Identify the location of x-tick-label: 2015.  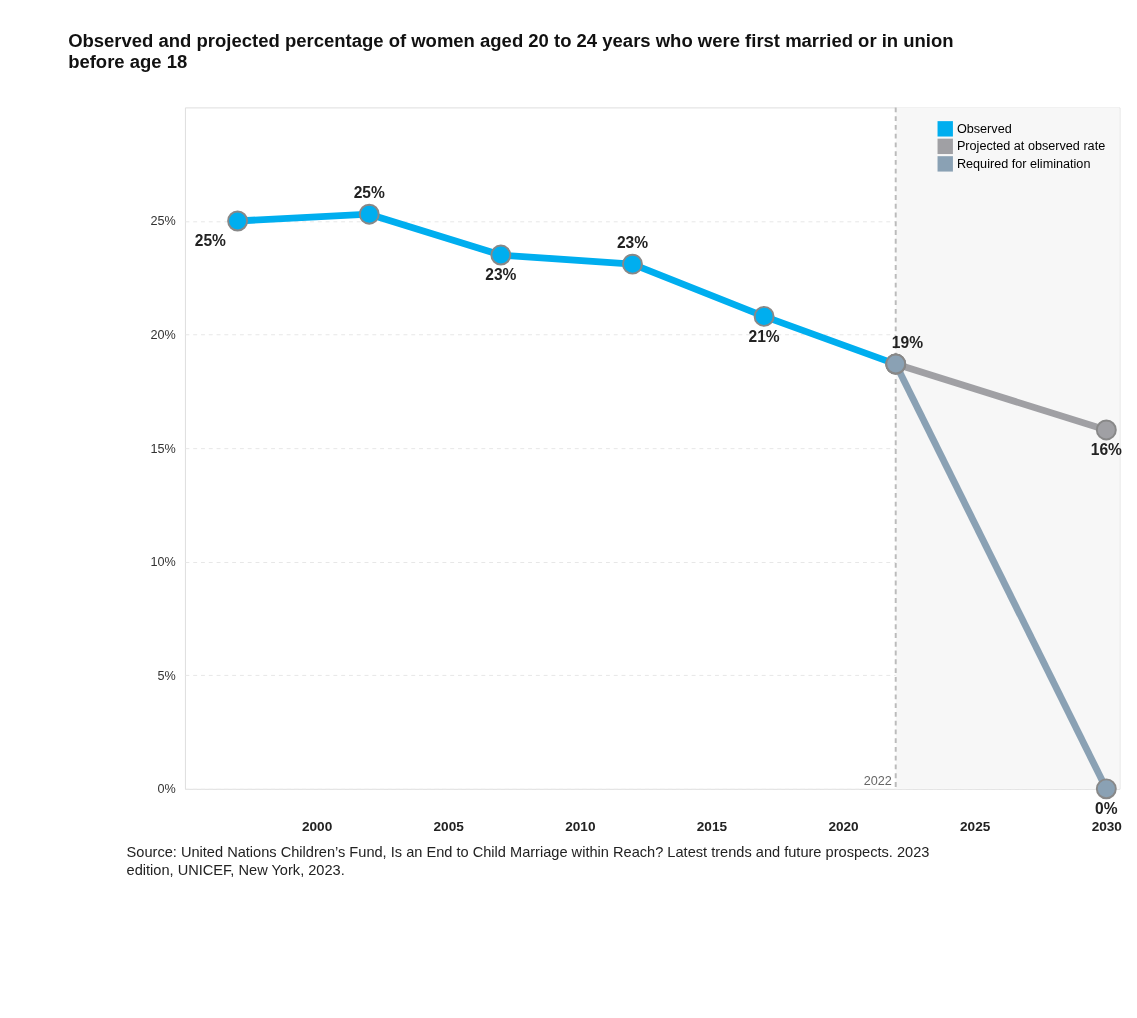
(712, 827).